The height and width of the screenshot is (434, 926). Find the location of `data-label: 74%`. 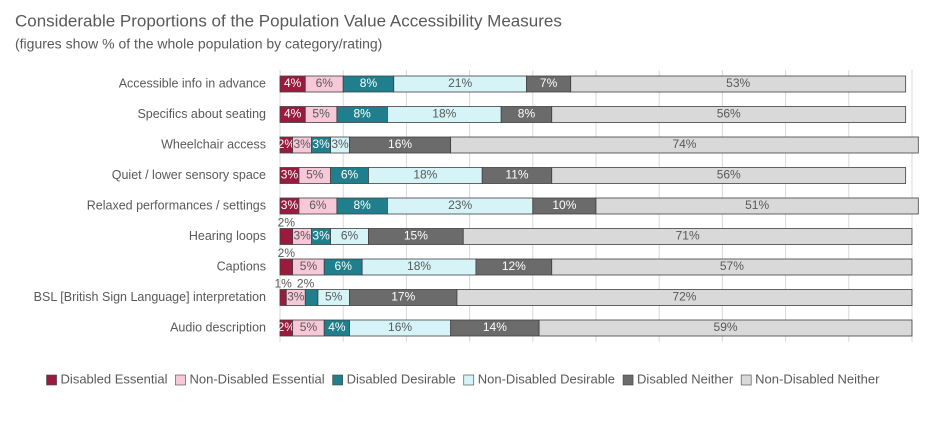

data-label: 74% is located at coordinates (684, 144).